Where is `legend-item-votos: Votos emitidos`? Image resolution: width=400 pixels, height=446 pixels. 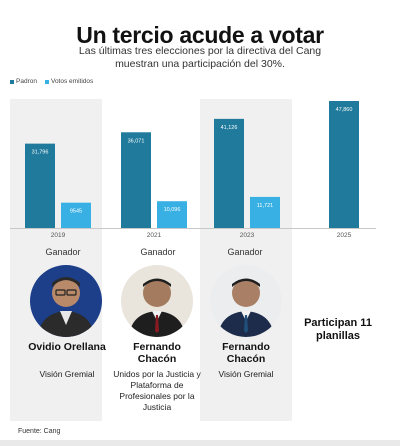
legend-item-votos: Votos emitidos is located at coordinates (69, 81).